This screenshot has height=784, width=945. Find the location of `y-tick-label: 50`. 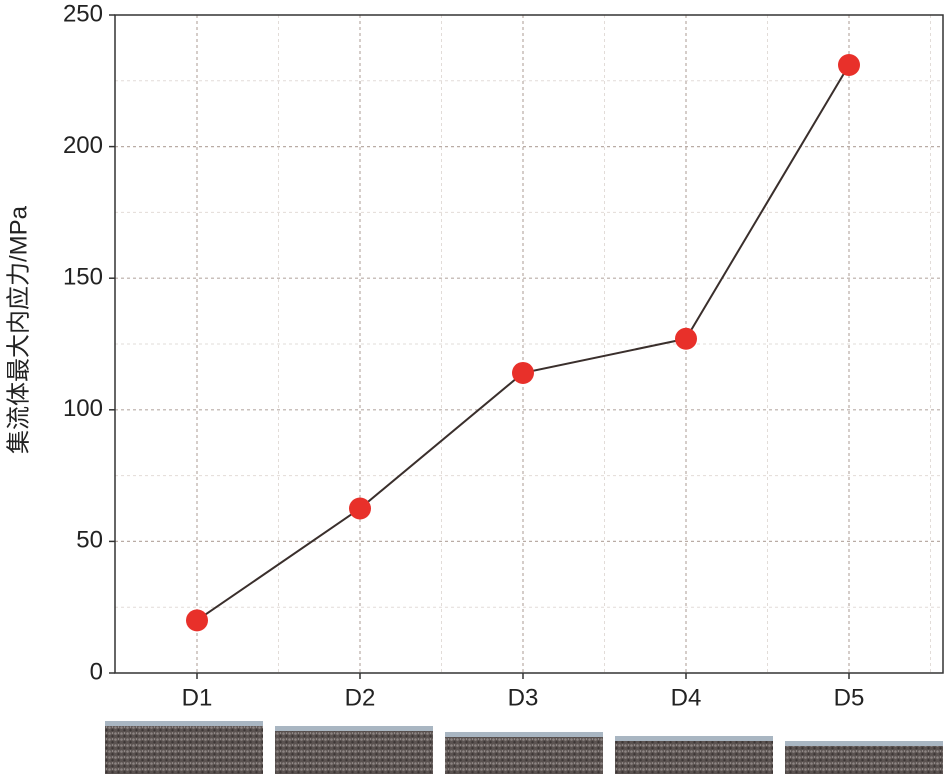

y-tick-label: 50 is located at coordinates (89, 540).